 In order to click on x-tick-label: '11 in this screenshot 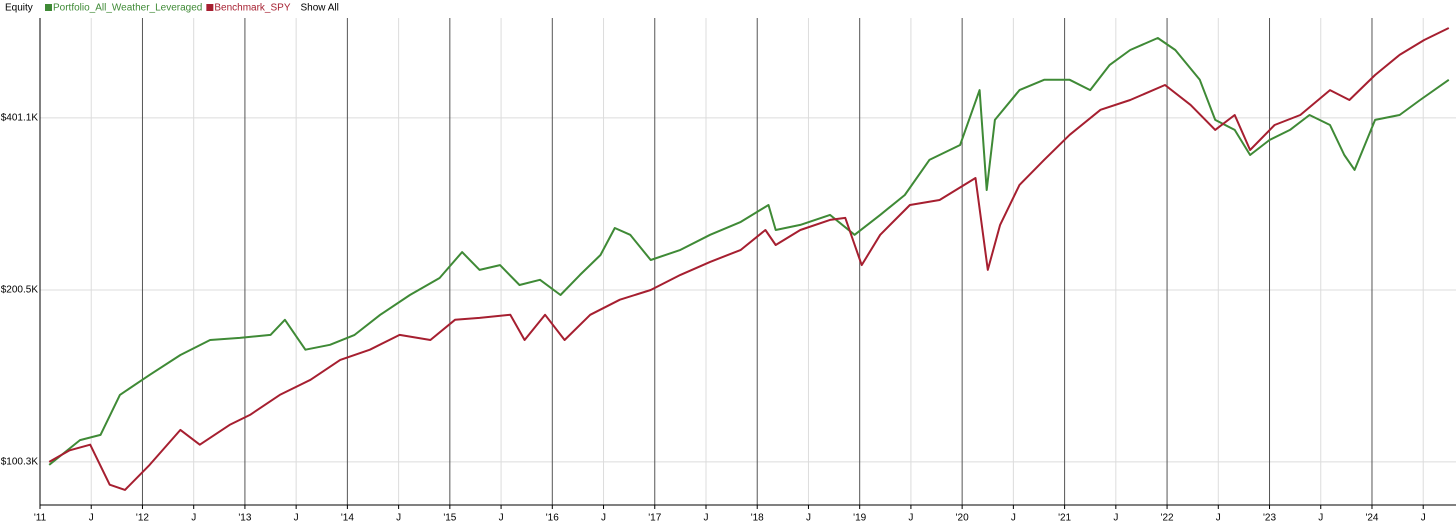, I will do `click(40, 518)`.